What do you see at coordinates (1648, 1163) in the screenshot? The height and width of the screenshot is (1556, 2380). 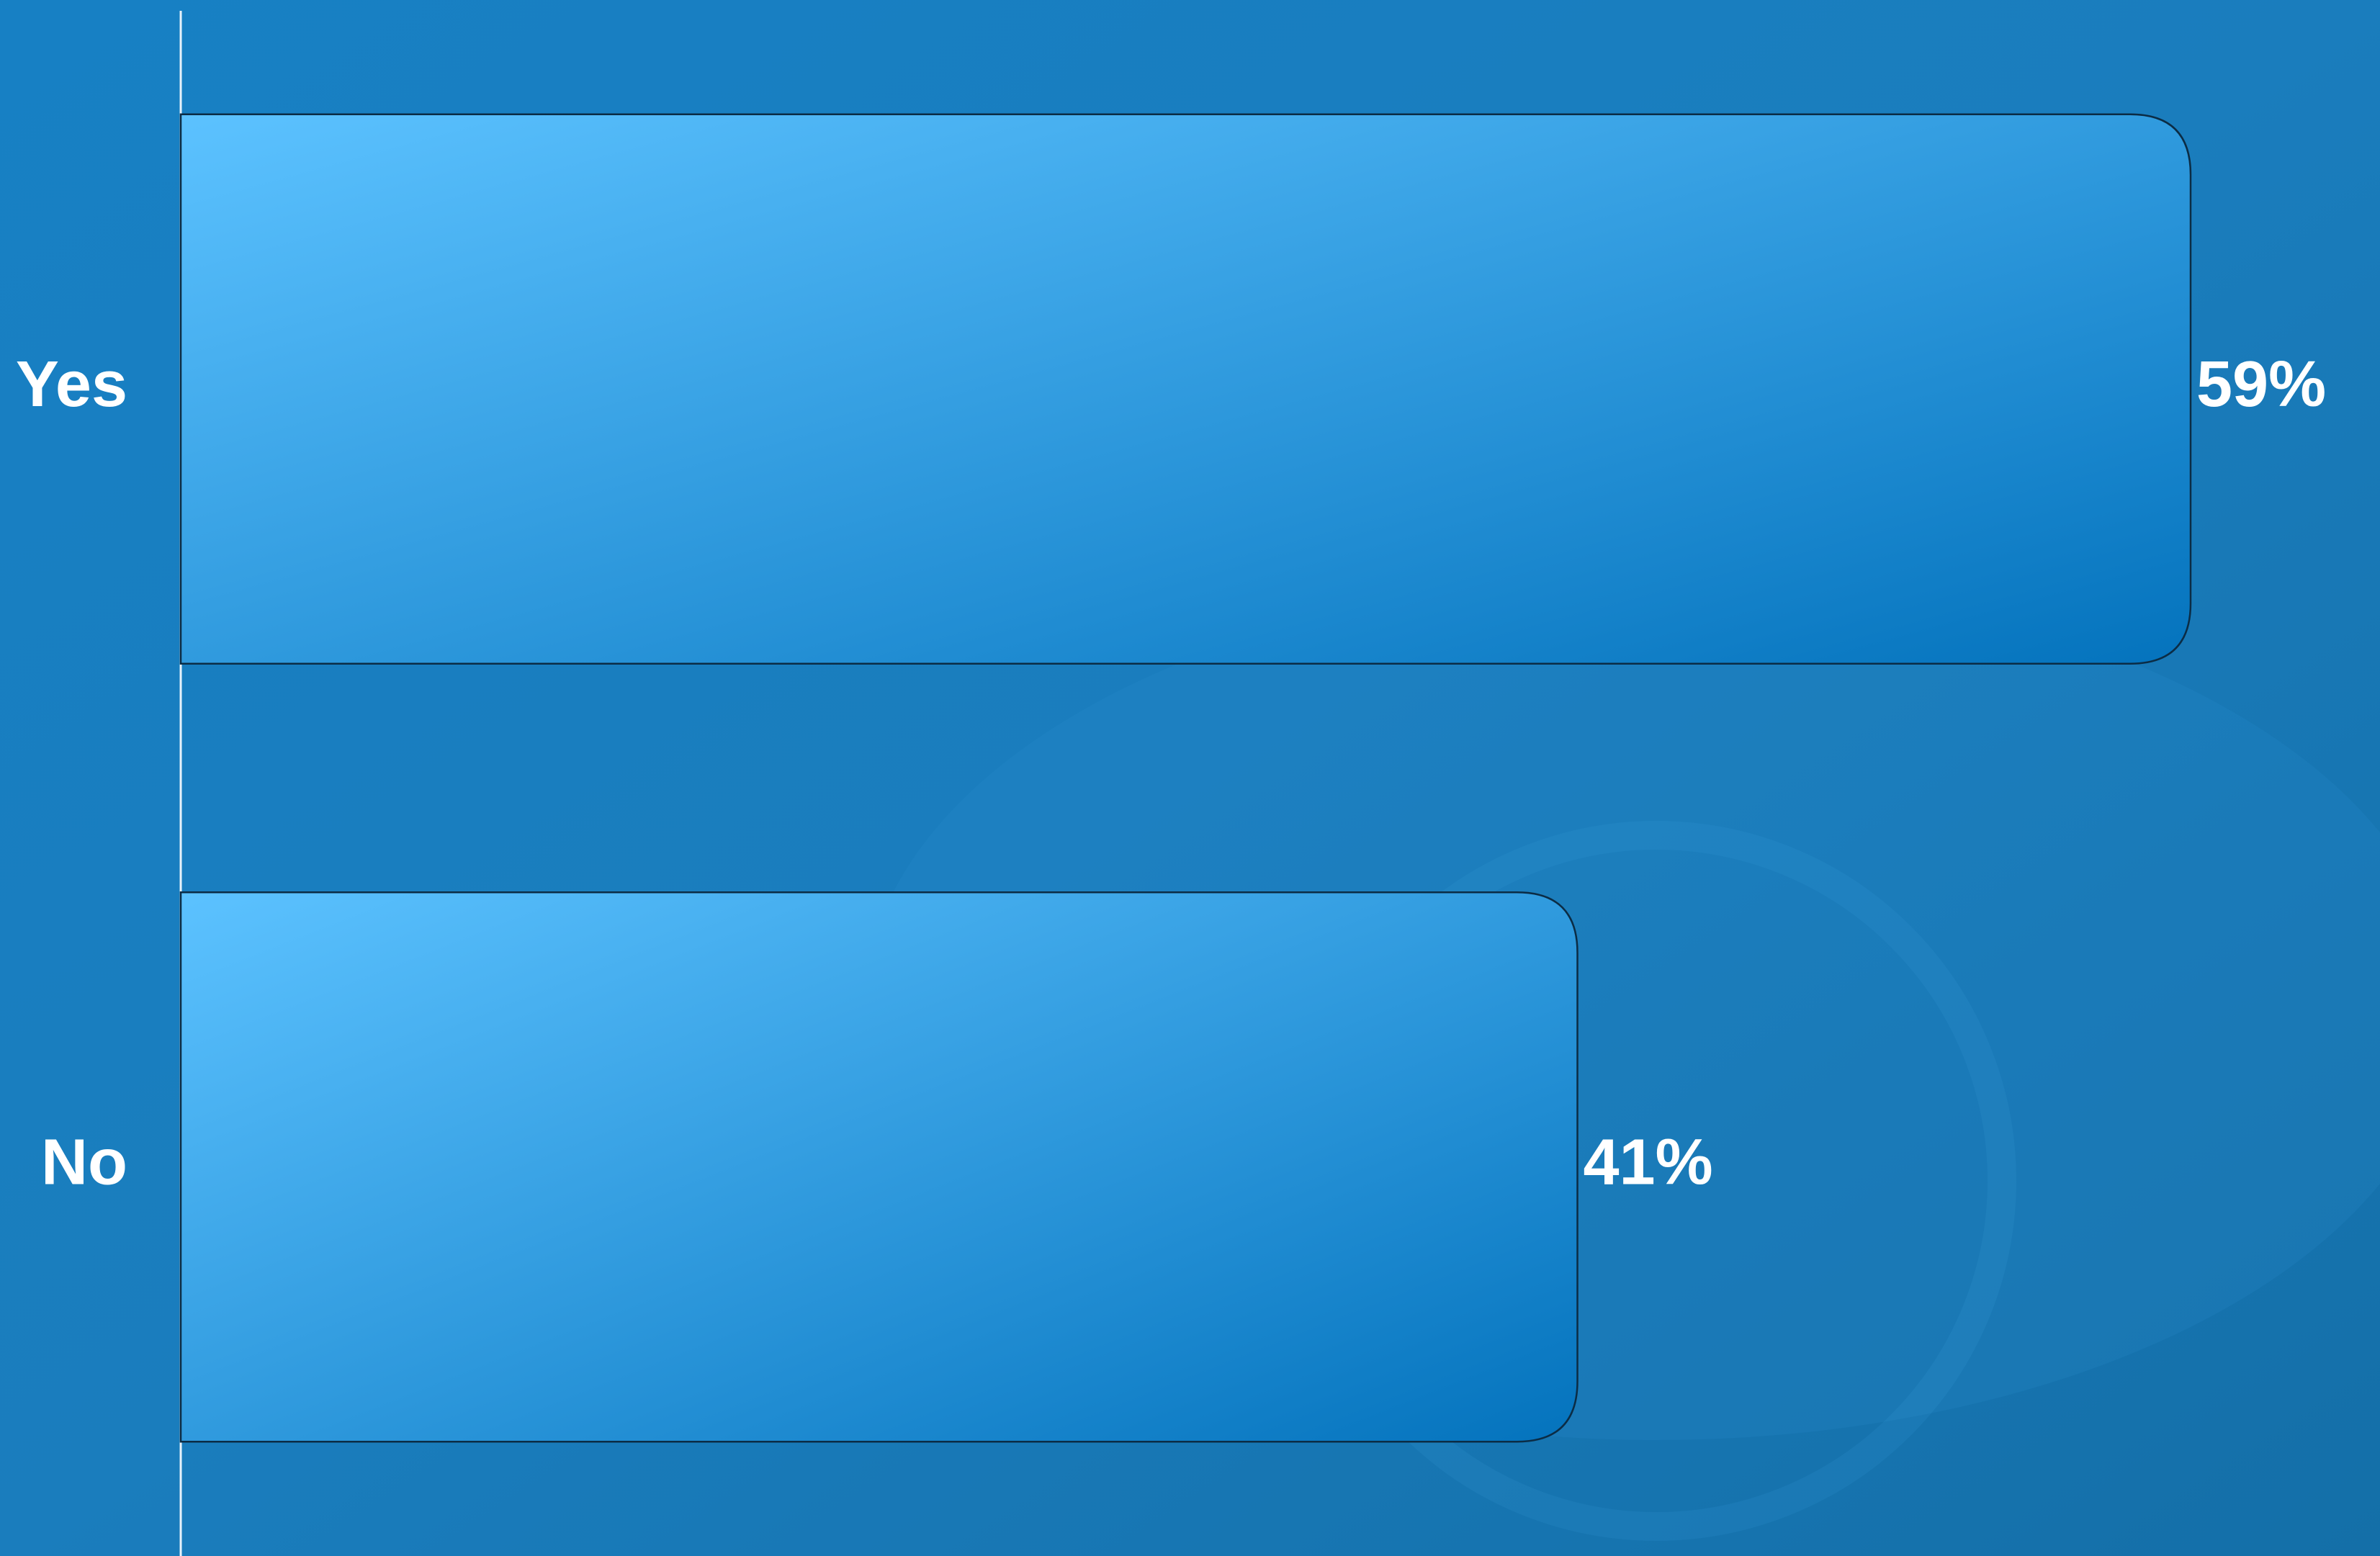 I see `data-label: 41%` at bounding box center [1648, 1163].